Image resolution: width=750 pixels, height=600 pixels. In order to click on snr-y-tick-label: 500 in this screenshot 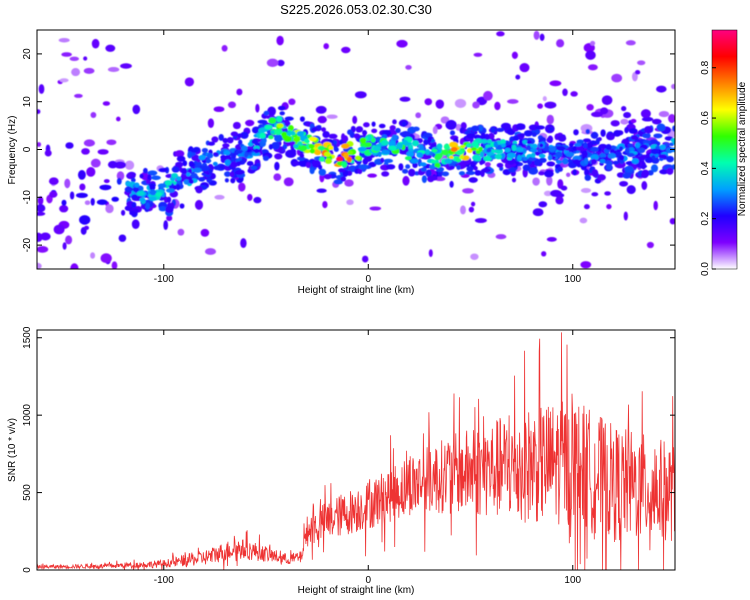, I will do `click(27, 492)`.